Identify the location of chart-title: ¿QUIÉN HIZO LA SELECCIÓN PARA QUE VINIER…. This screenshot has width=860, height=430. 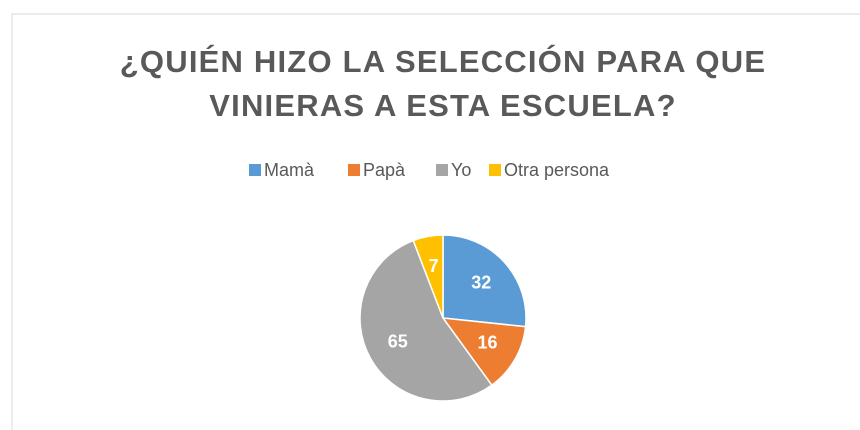
(443, 83).